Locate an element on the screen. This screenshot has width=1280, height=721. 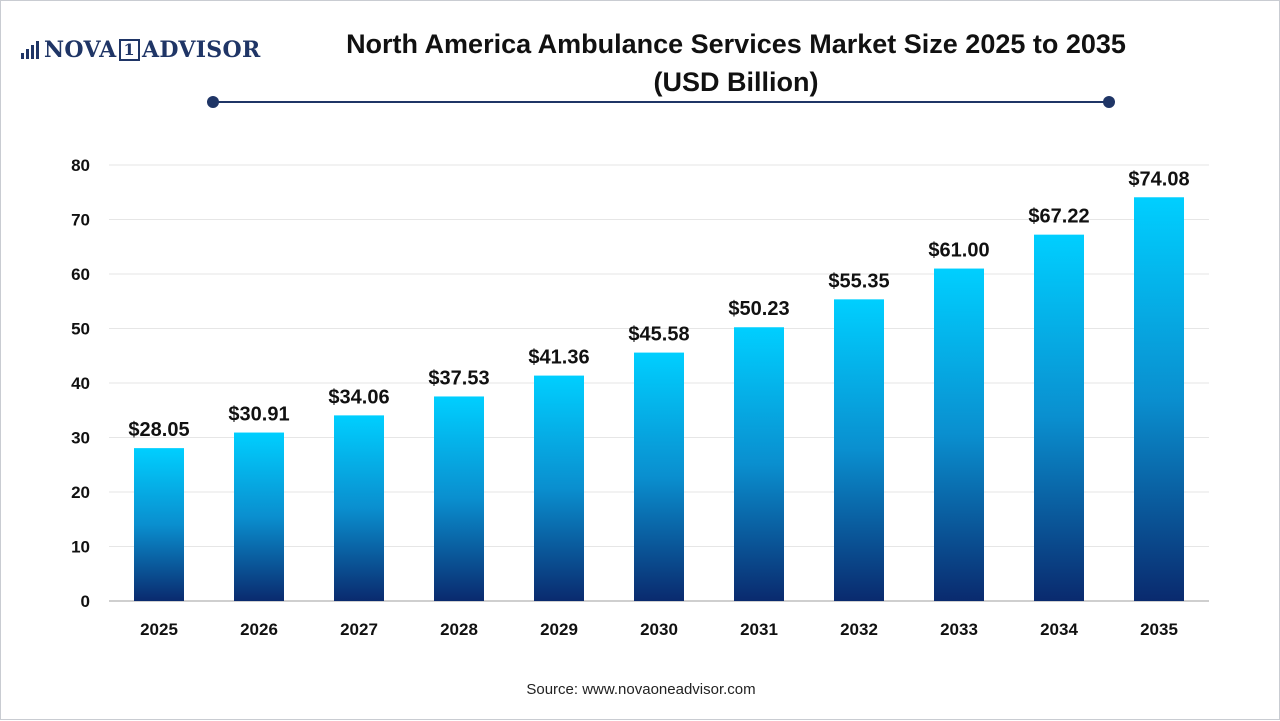
x-tick-label: 2031 is located at coordinates (759, 629).